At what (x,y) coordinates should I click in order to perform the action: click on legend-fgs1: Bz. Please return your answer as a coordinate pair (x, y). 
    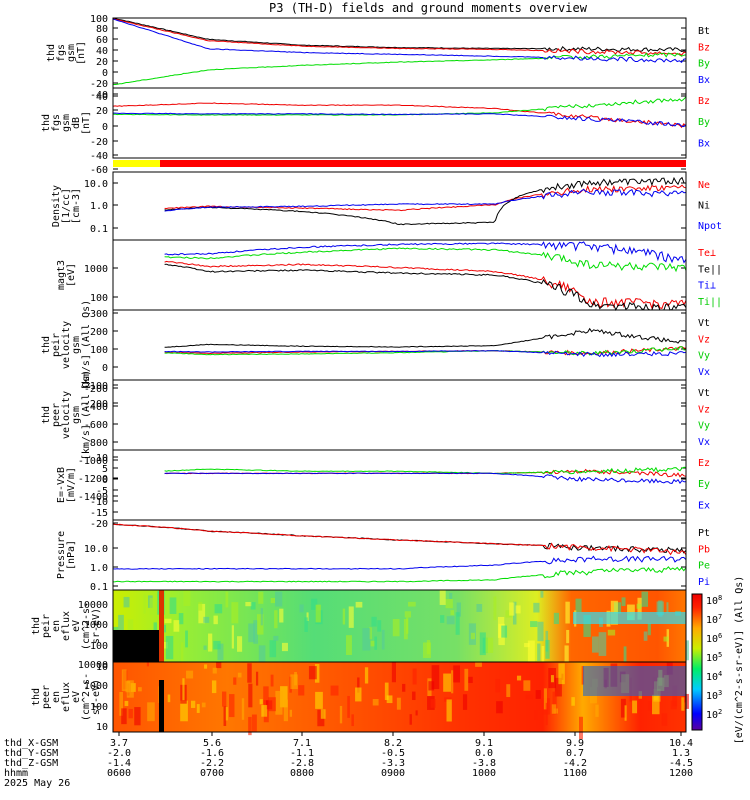
    Looking at the image, I should click on (704, 47).